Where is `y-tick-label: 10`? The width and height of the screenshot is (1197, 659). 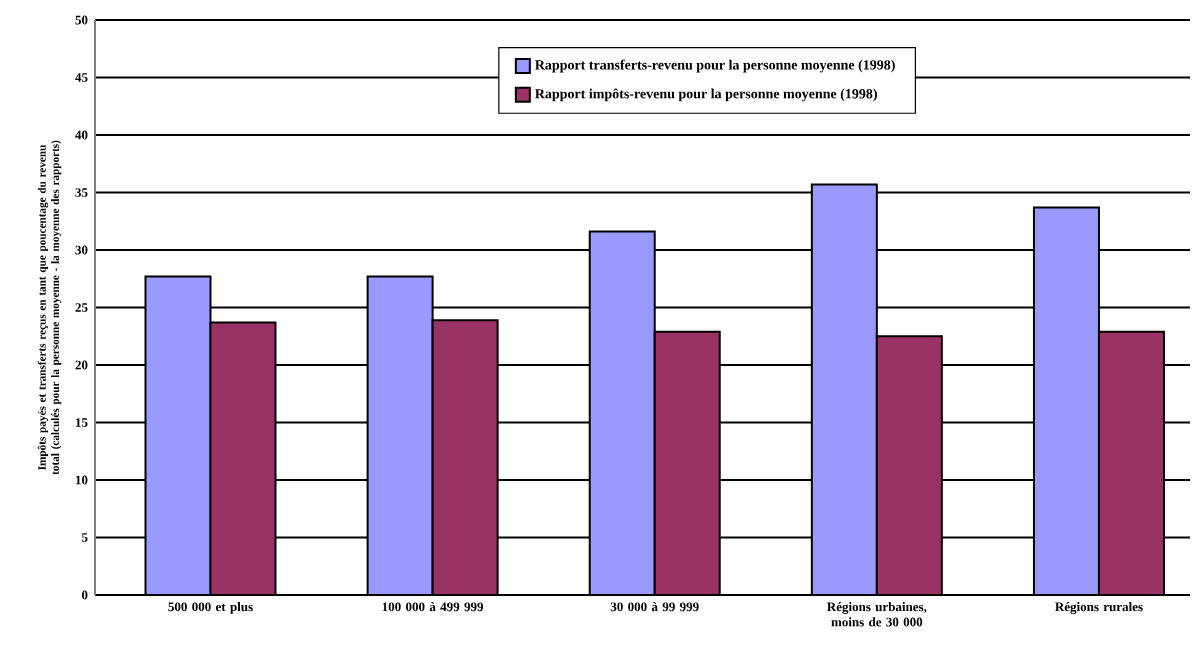 y-tick-label: 10 is located at coordinates (81, 480).